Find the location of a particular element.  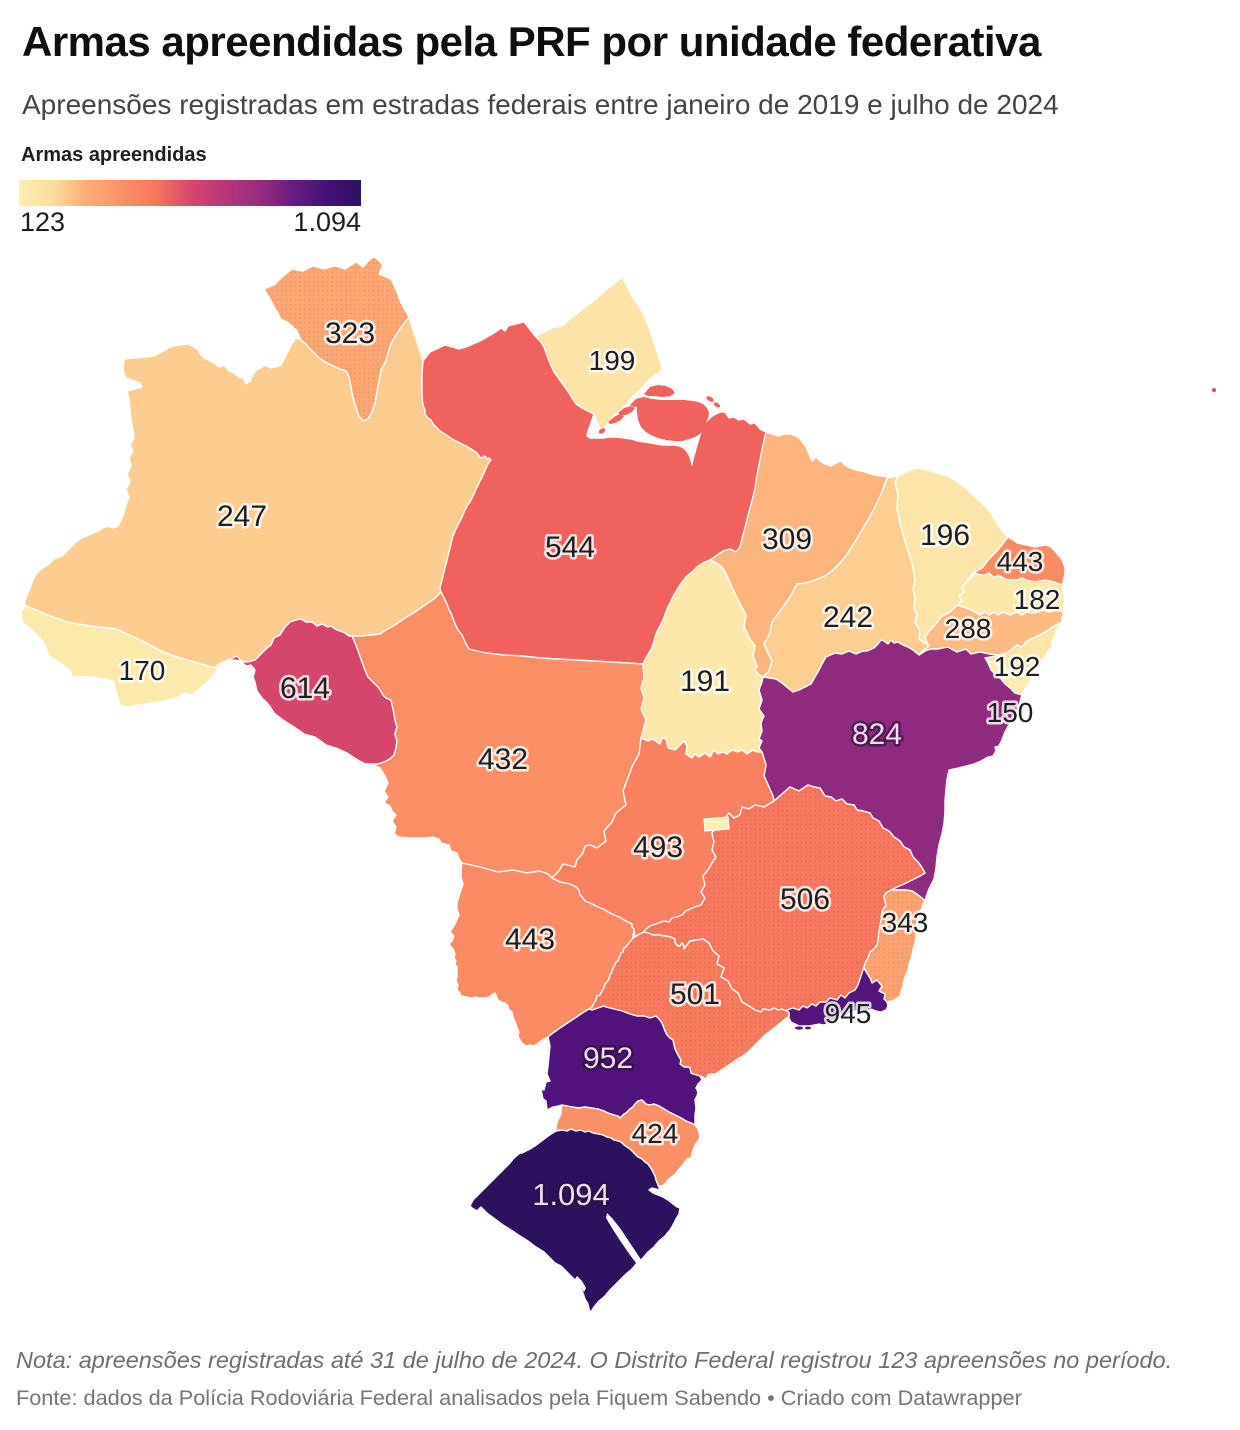

svg-text: 343 is located at coordinates (905, 922).